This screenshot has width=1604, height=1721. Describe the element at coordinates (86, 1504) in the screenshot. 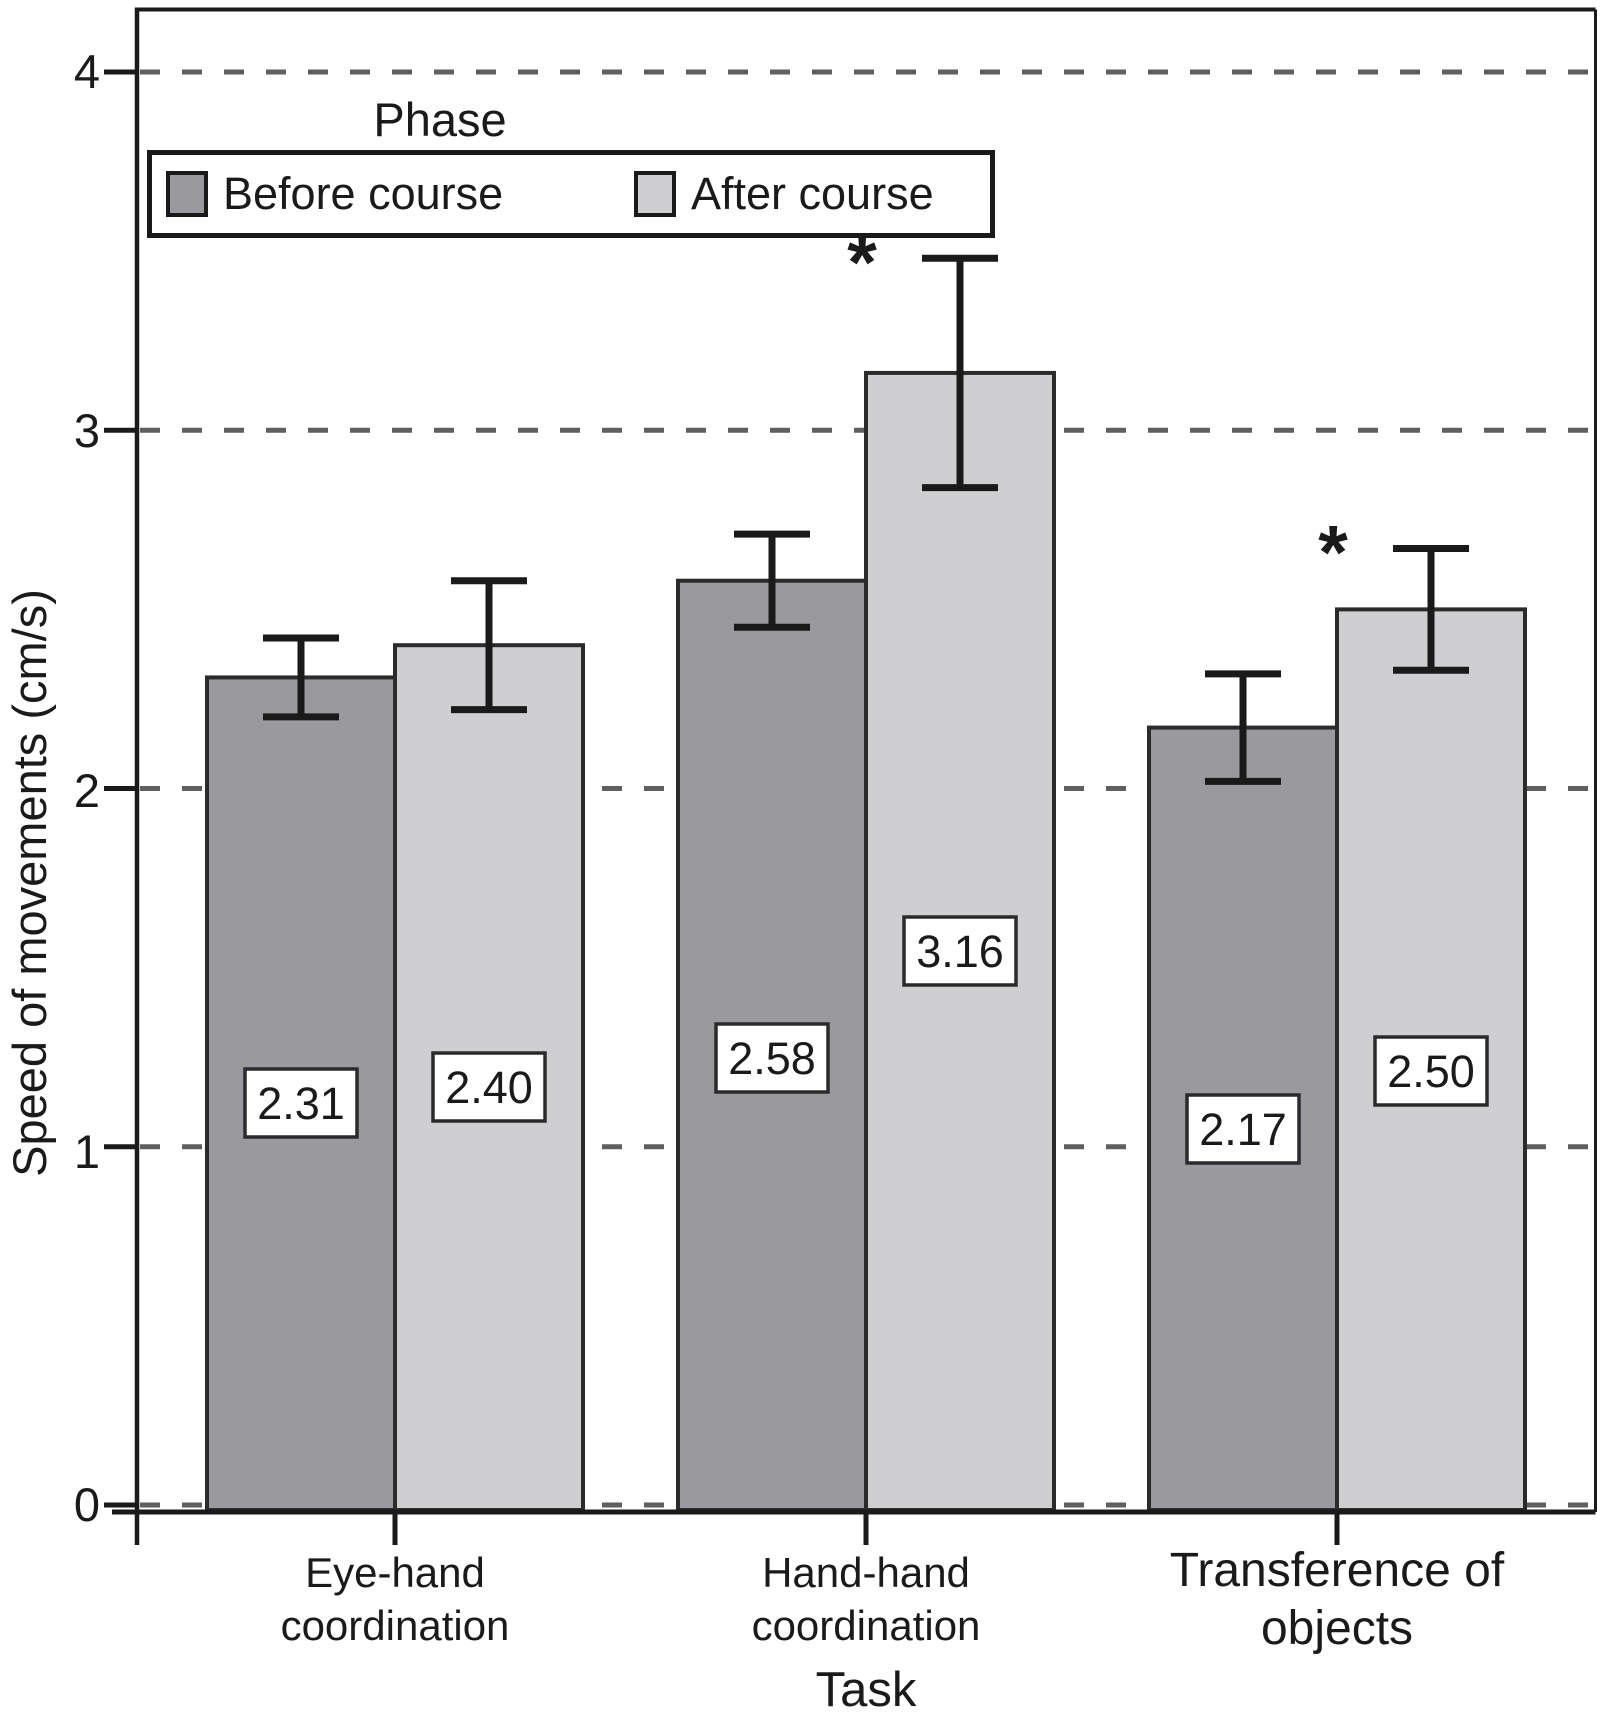

I see `ytick-label-0: 0` at that location.